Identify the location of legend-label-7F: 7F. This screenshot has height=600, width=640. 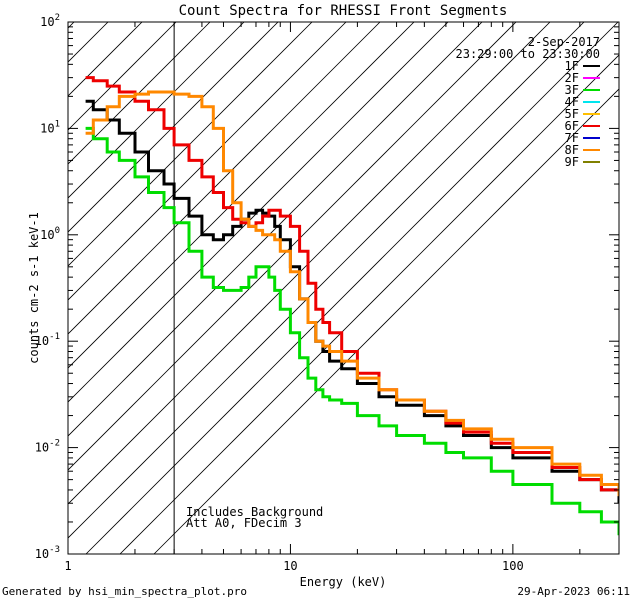
(572, 138).